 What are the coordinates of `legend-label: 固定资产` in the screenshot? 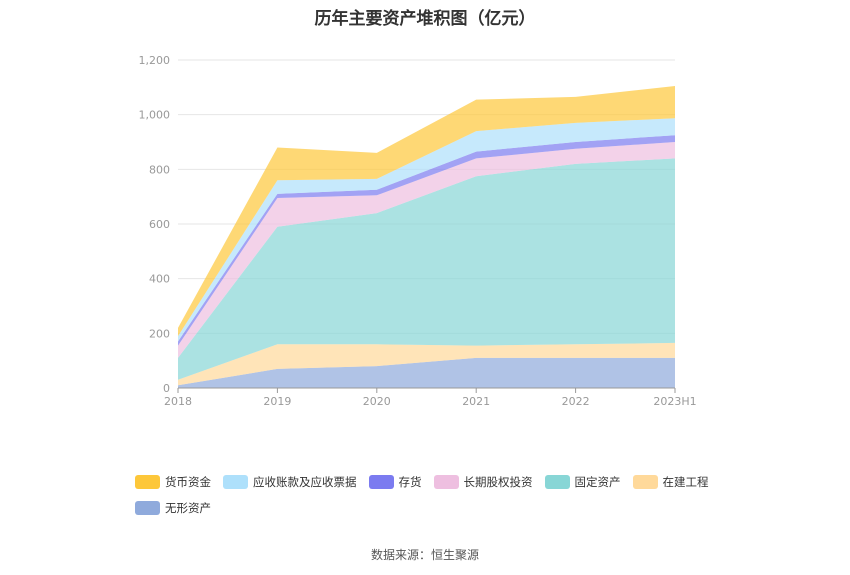 It's located at (597, 482).